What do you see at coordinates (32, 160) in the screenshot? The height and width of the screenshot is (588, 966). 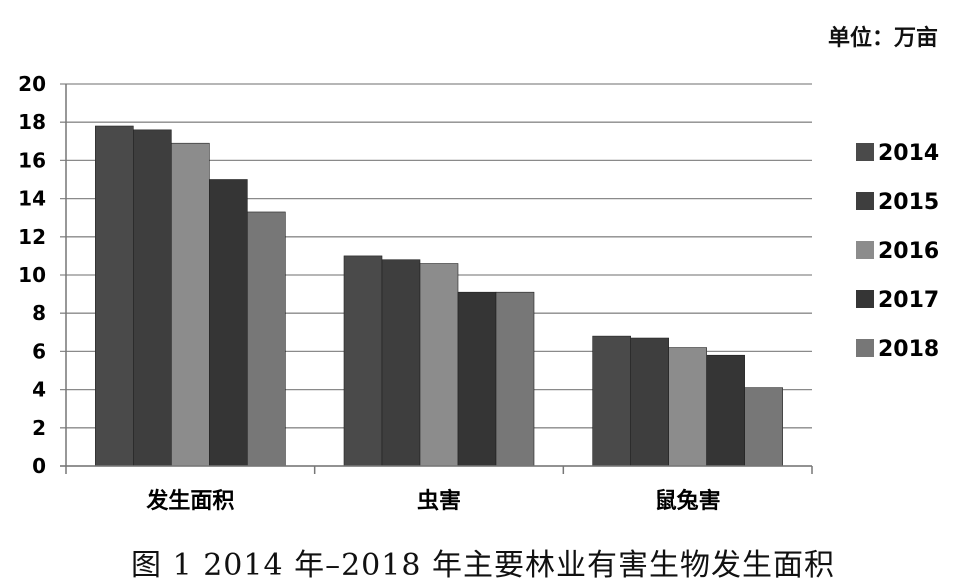 I see `y-tick-label: 16` at bounding box center [32, 160].